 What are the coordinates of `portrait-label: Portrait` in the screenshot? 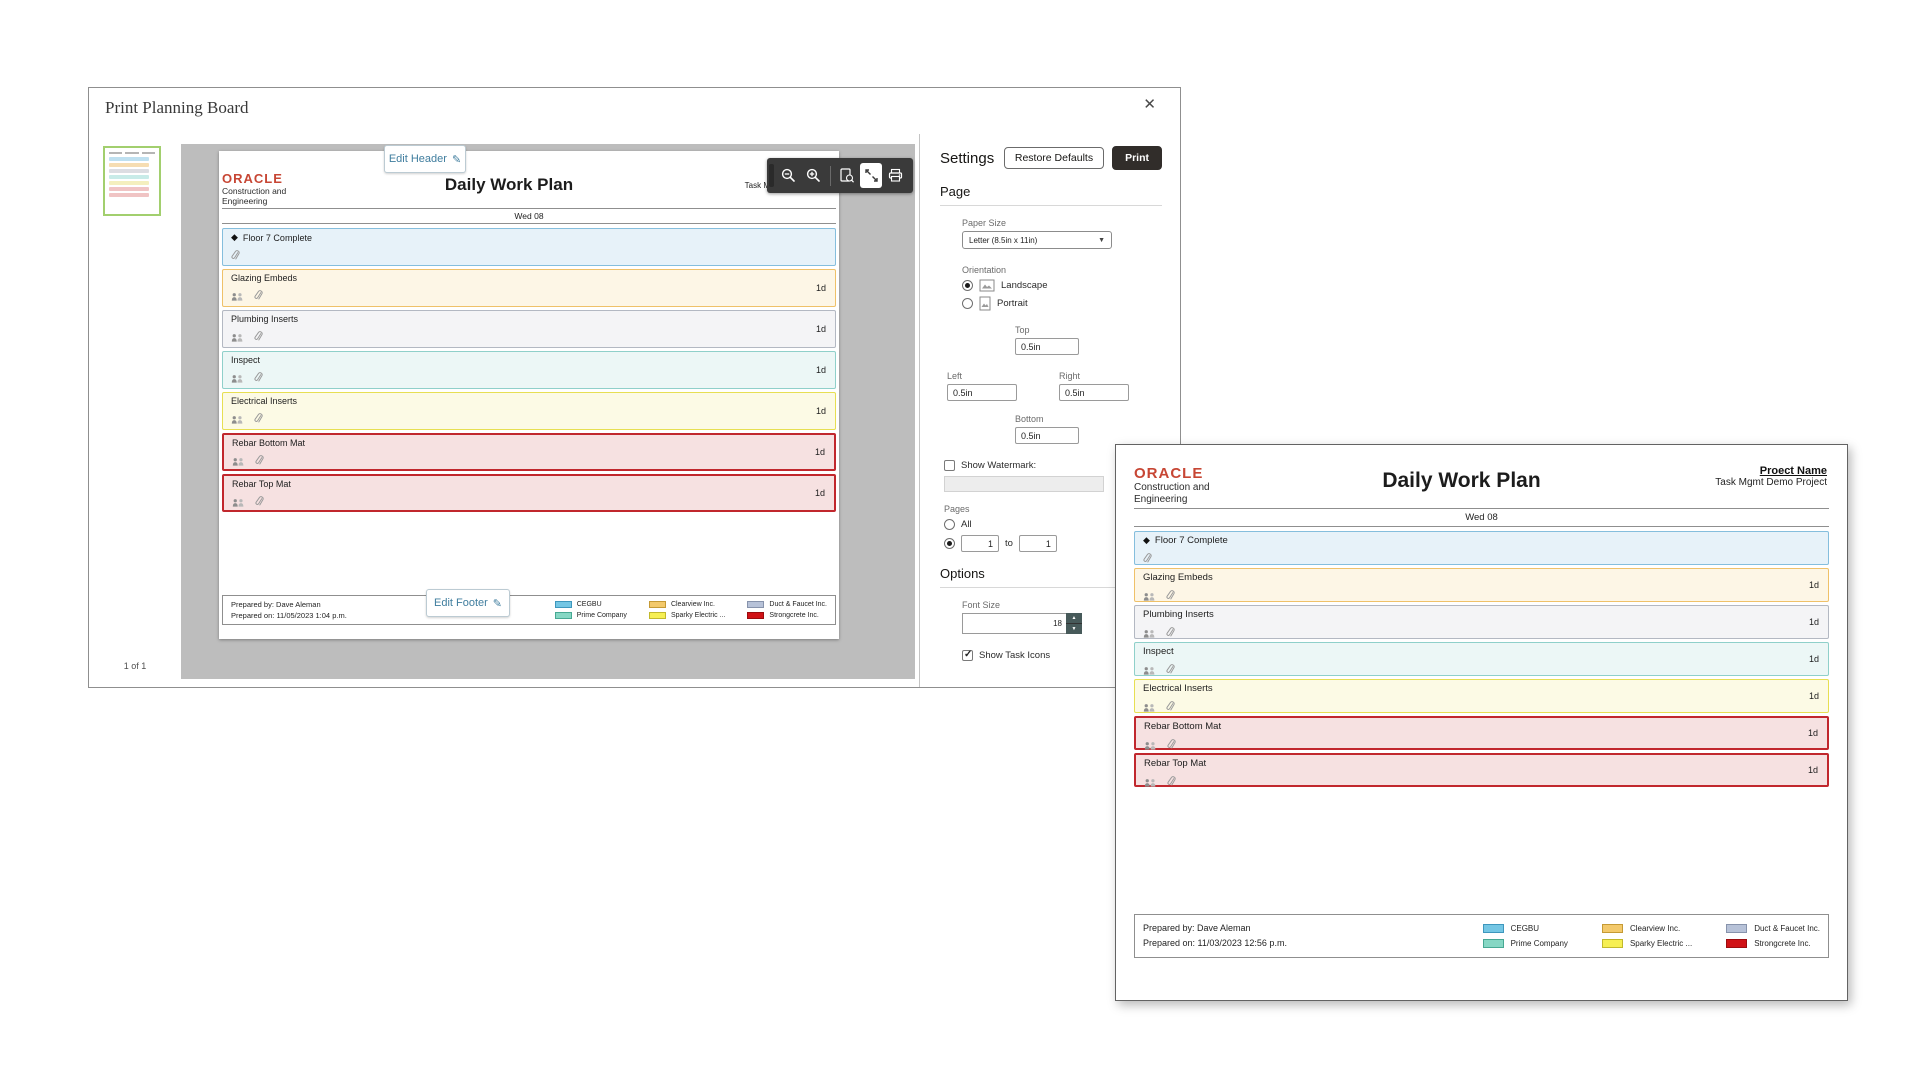 It's located at (1012, 303).